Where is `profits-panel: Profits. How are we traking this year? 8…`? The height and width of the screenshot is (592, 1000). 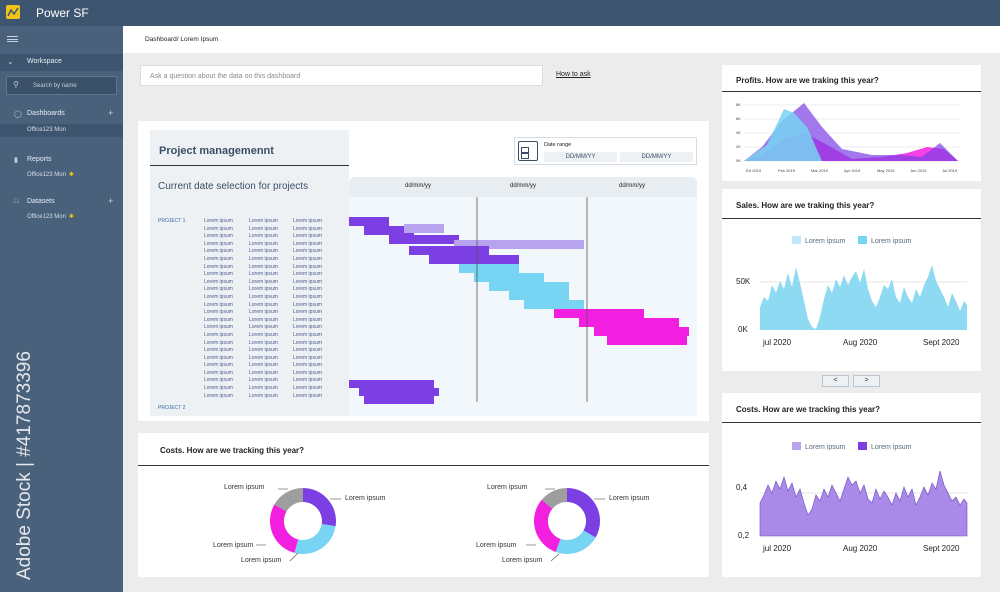 profits-panel: Profits. How are we traking this year? 8… is located at coordinates (851, 123).